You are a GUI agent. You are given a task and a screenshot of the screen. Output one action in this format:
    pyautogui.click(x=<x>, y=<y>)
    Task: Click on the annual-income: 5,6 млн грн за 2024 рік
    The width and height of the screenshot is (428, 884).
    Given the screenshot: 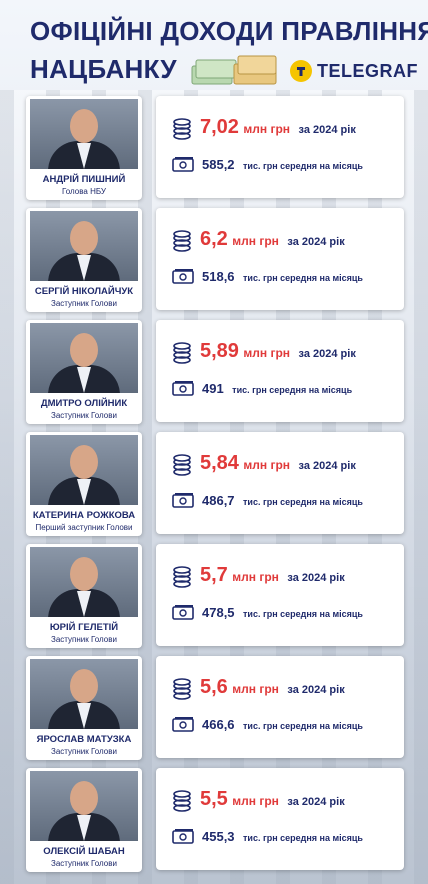 What is the action you would take?
    pyautogui.click(x=272, y=687)
    